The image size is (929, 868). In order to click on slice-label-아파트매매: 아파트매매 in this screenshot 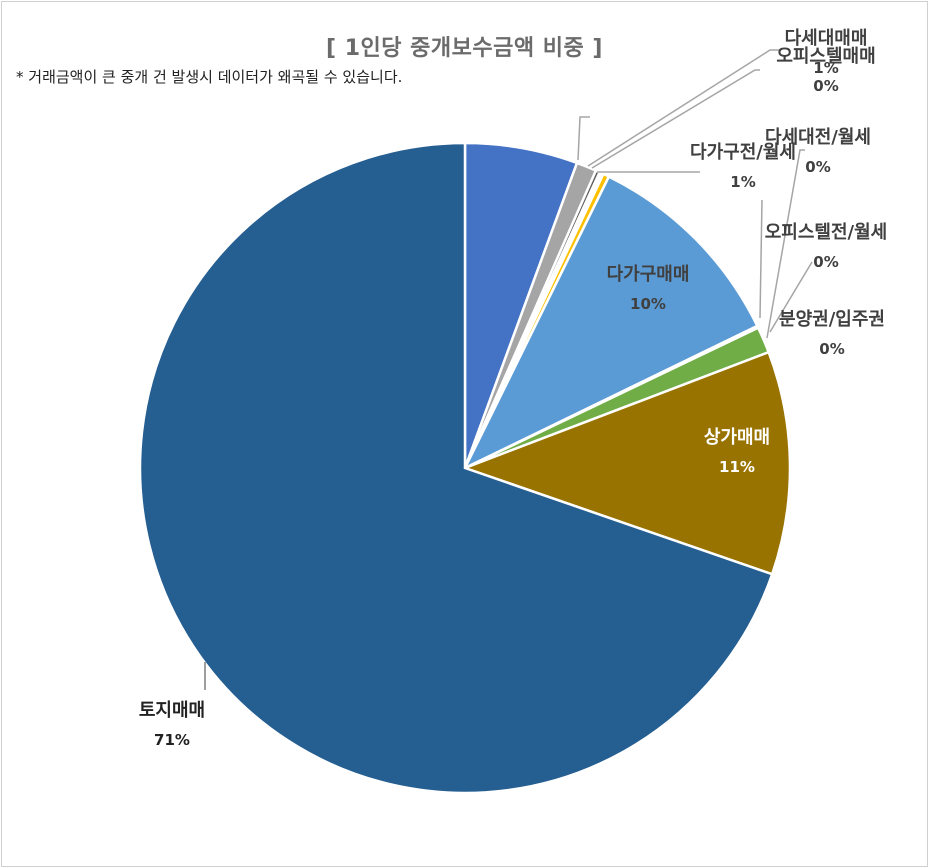, I will do `click(520, 98)`.